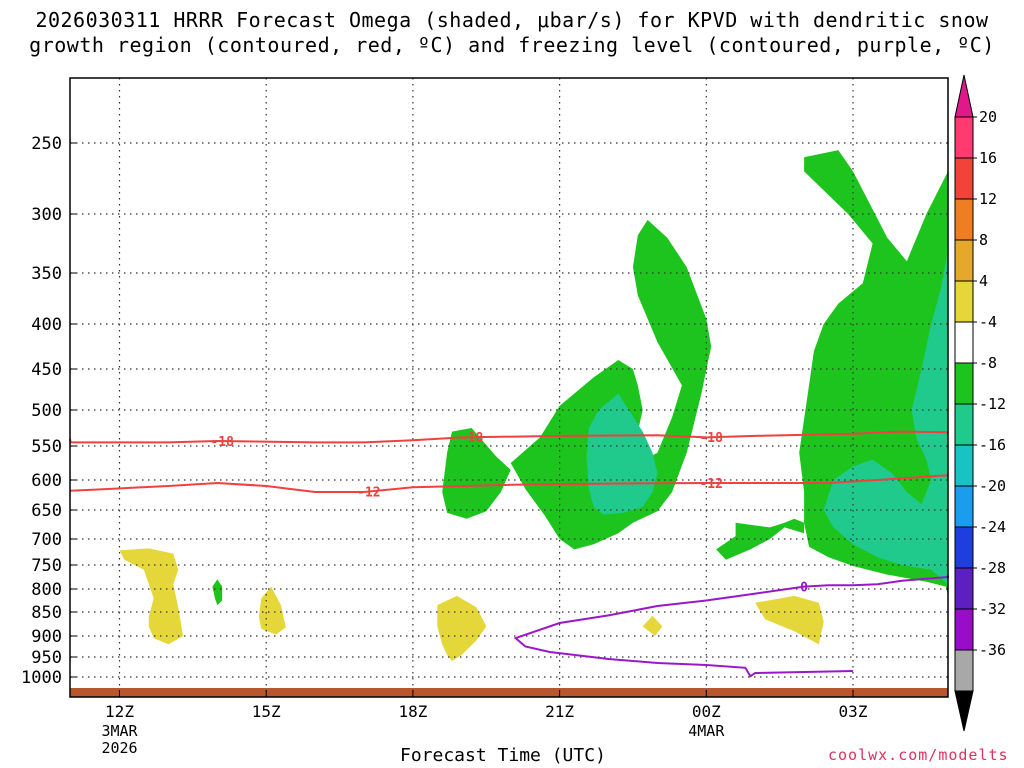 The image size is (1024, 768). What do you see at coordinates (992, 568) in the screenshot?
I see `colorbar-label: -28` at bounding box center [992, 568].